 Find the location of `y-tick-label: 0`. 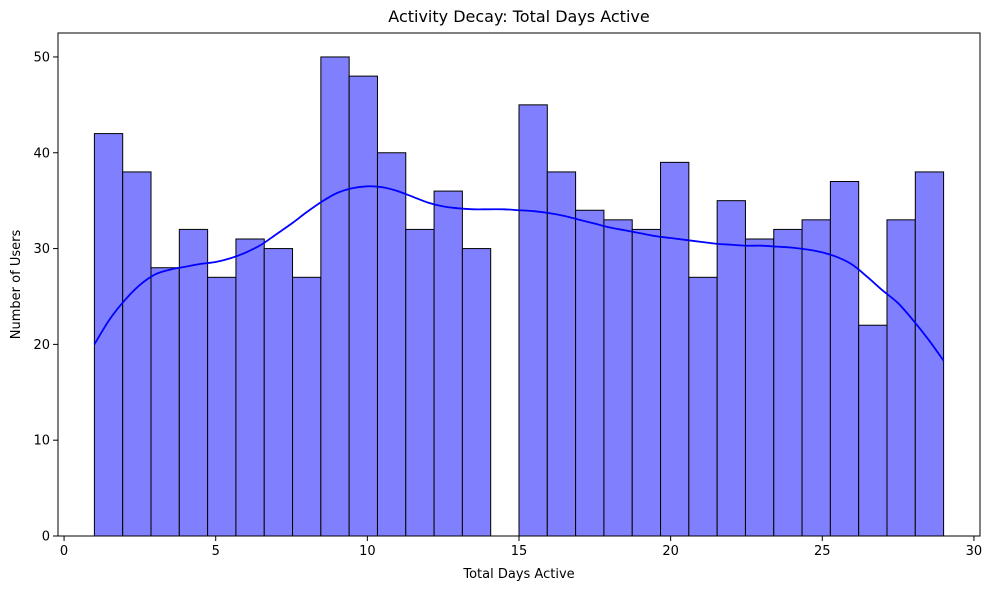

y-tick-label: 0 is located at coordinates (46, 537).